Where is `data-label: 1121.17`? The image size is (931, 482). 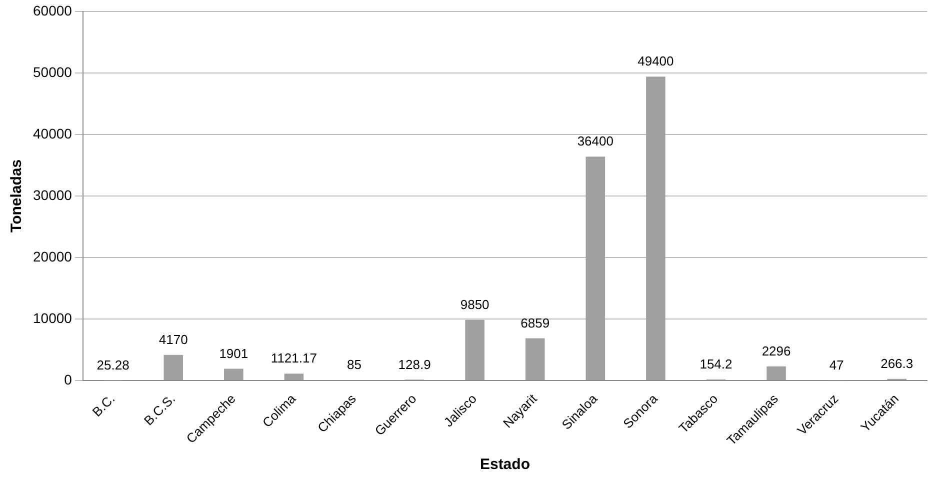
data-label: 1121.17 is located at coordinates (293, 358).